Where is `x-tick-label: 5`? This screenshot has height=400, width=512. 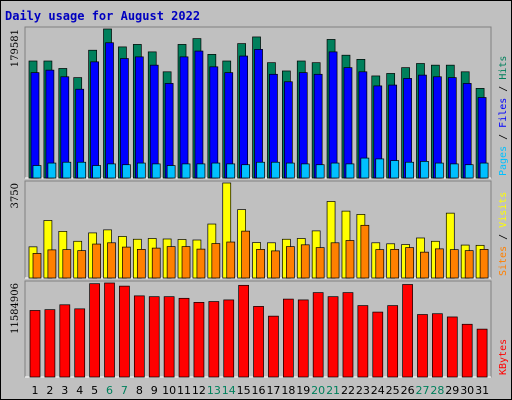 x-tick-label: 5 is located at coordinates (94, 390).